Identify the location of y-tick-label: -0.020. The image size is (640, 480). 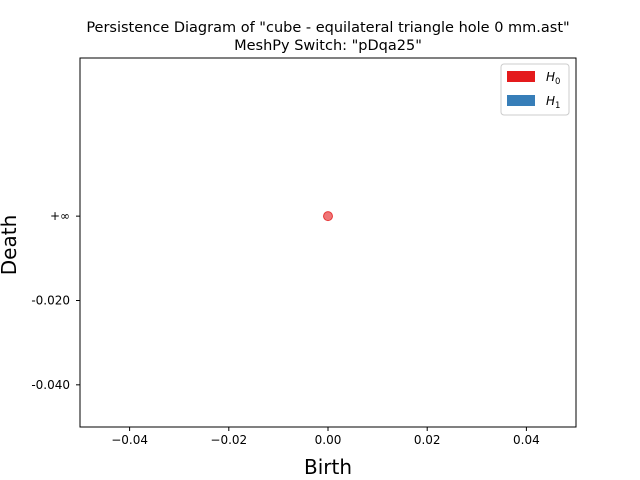
(50, 300).